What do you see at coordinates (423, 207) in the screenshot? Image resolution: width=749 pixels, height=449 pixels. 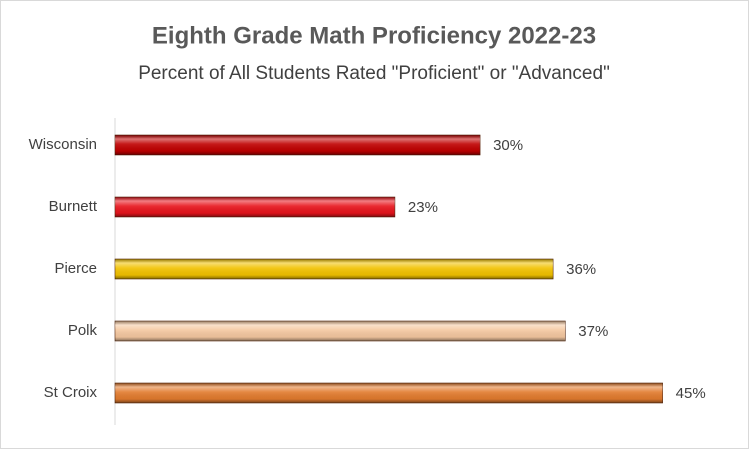 I see `value-label: 23%` at bounding box center [423, 207].